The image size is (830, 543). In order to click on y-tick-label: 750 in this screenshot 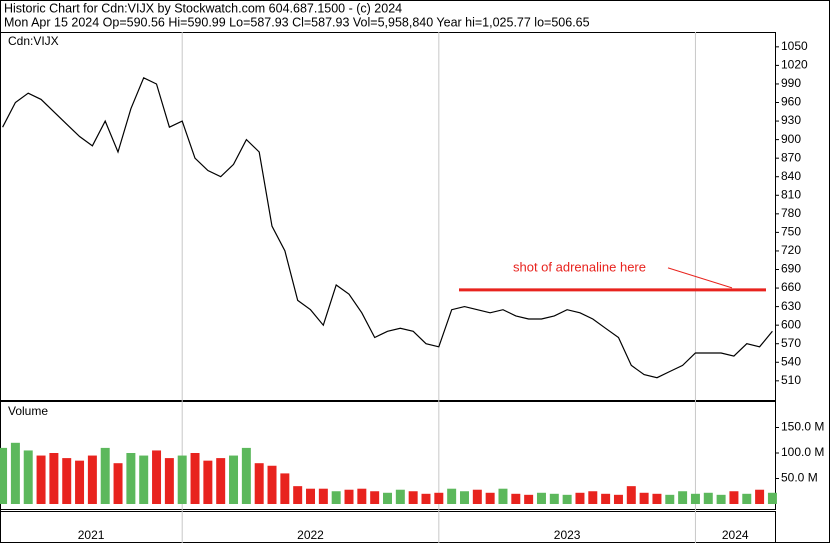, I will do `click(791, 232)`.